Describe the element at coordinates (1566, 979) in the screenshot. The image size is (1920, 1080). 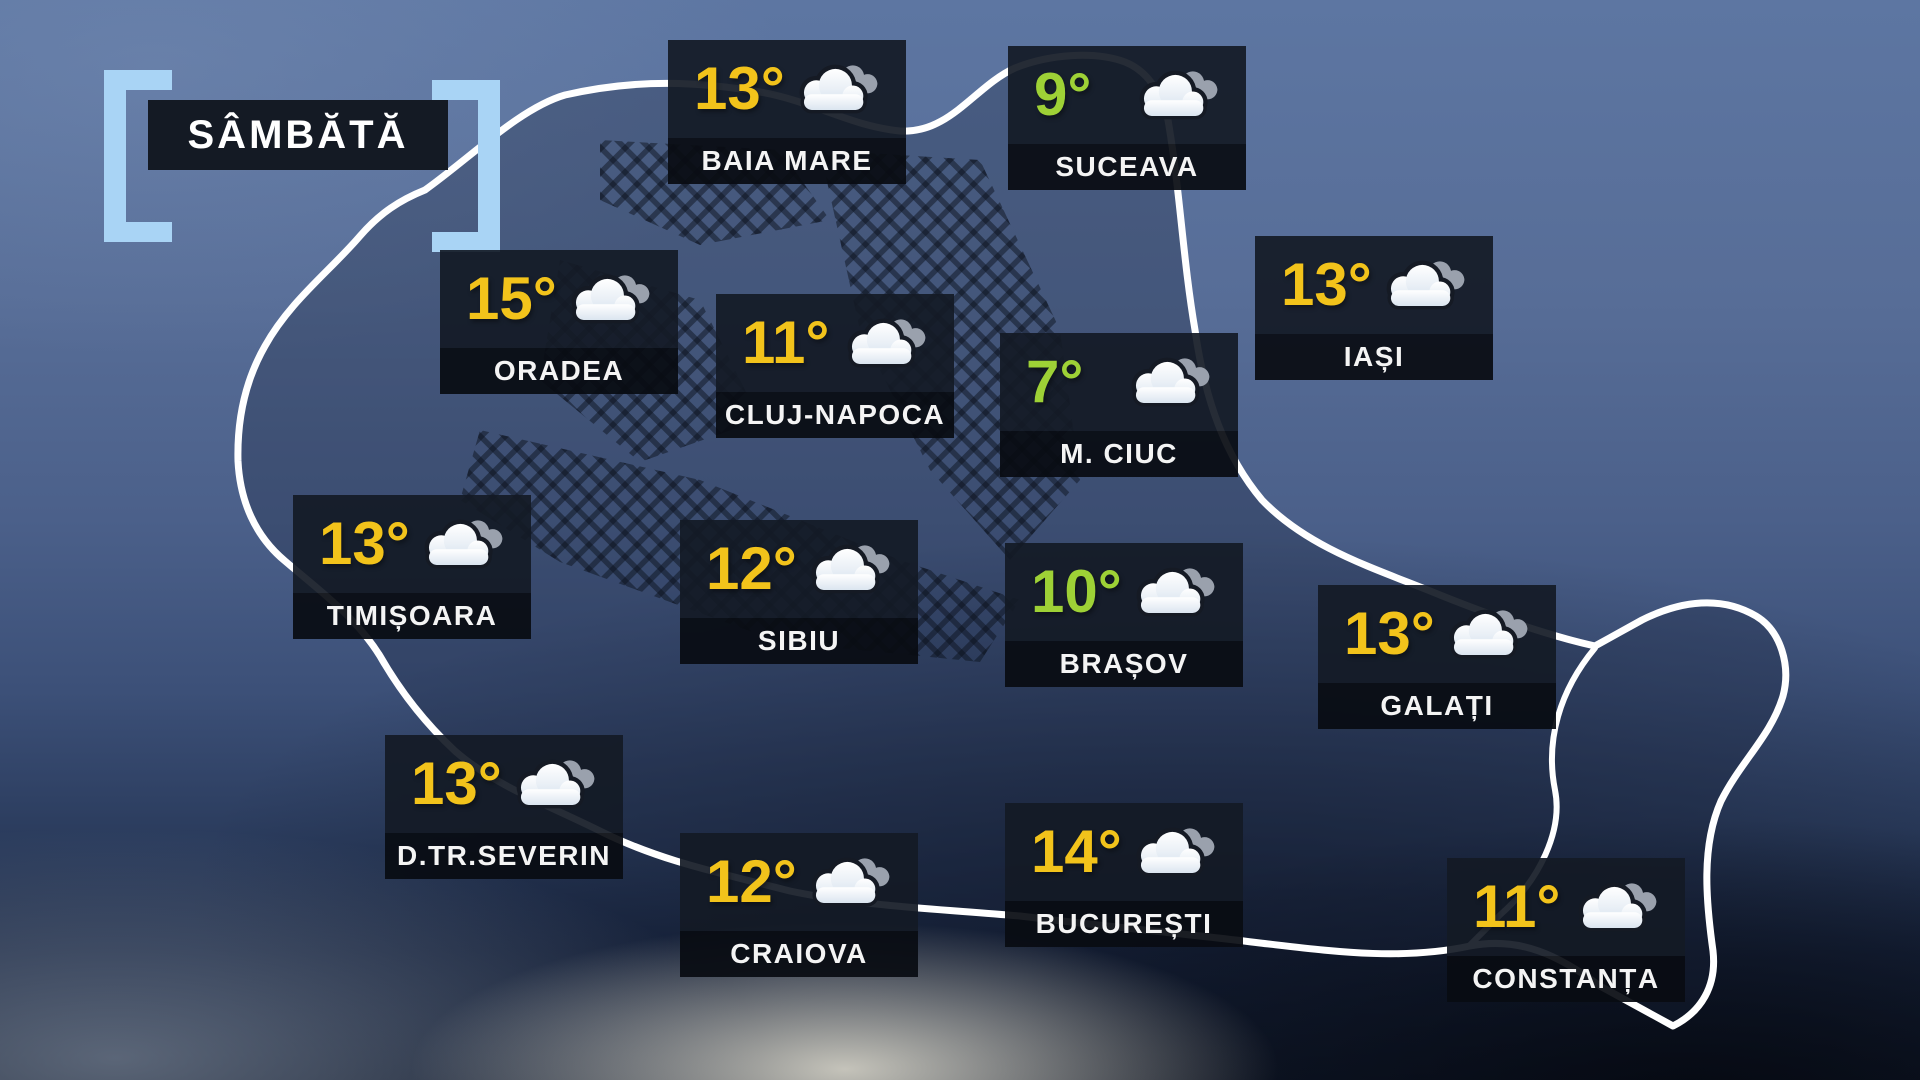
I see `city-name: CONSTANȚA` at that location.